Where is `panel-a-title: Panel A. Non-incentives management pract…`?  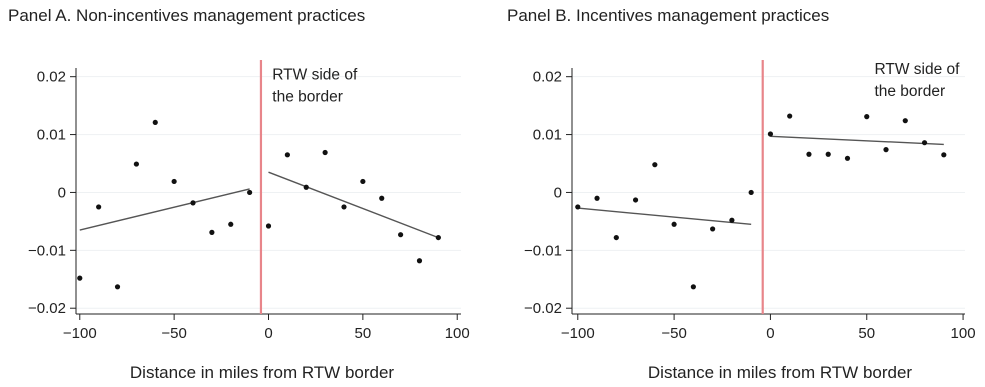
panel-a-title: Panel A. Non-incentives management pract… is located at coordinates (187, 15).